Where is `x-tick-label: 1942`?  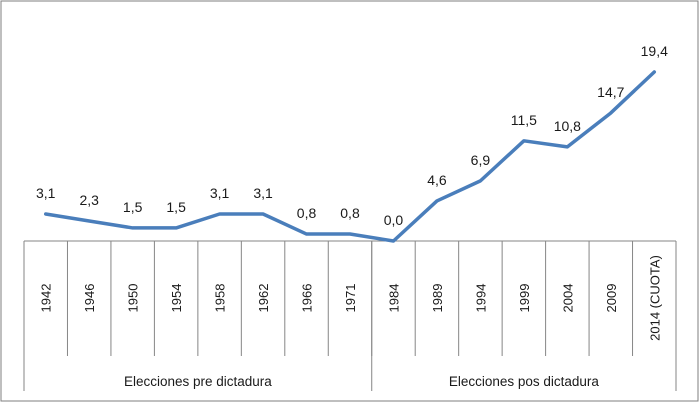
x-tick-label: 1942 is located at coordinates (46, 298).